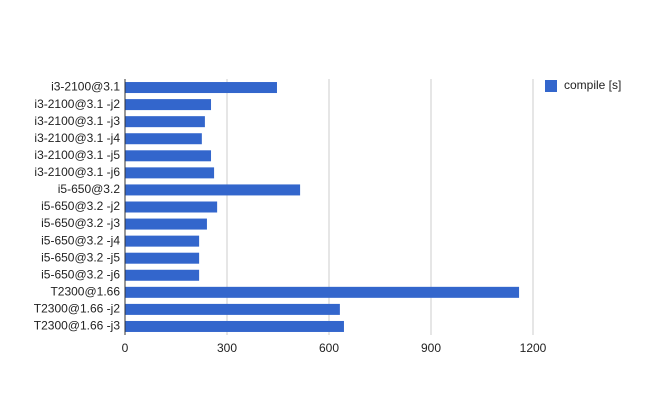 The width and height of the screenshot is (658, 419). I want to click on y-tick-label: T2300@1.66 -j2, so click(77, 309).